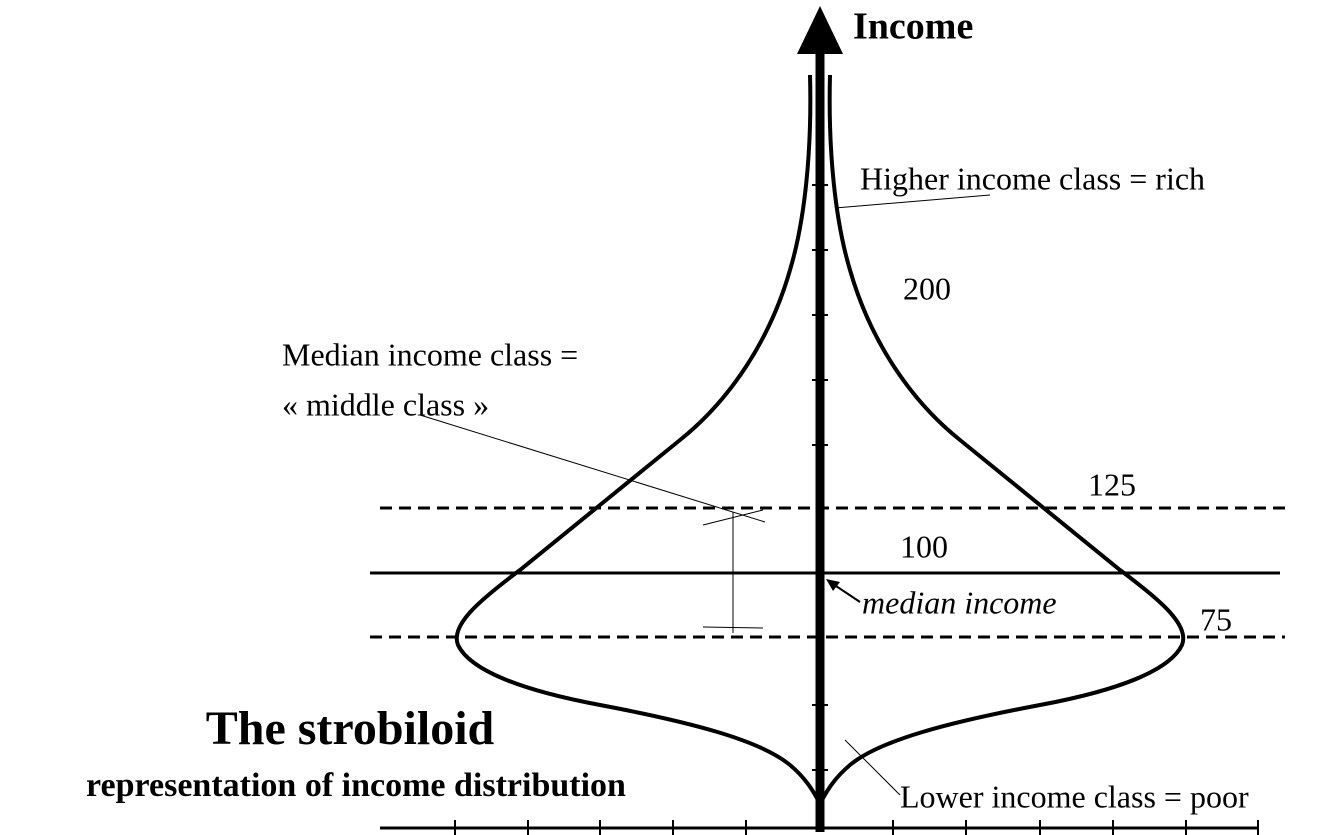  What do you see at coordinates (820, 477) in the screenshot?
I see `axis-ticks` at bounding box center [820, 477].